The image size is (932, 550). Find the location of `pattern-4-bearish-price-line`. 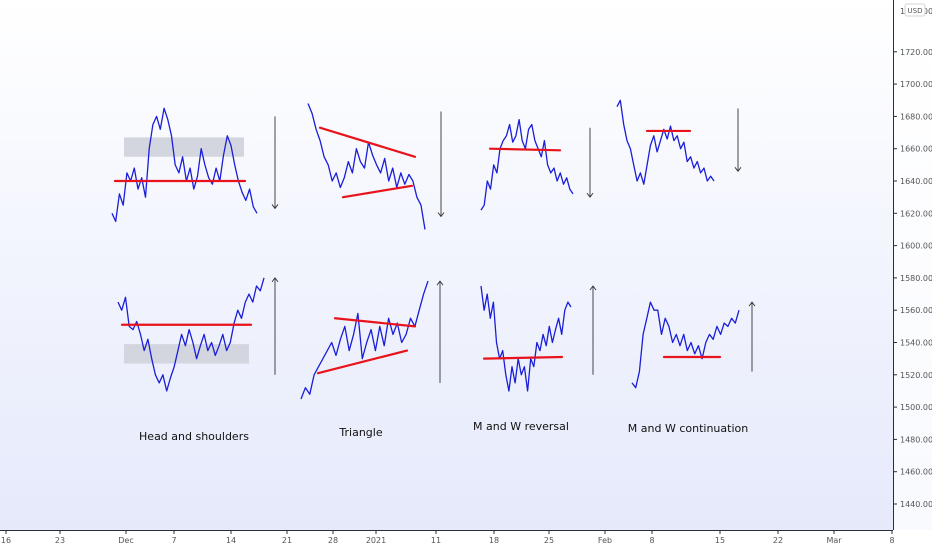

pattern-4-bearish-price-line is located at coordinates (665, 142).